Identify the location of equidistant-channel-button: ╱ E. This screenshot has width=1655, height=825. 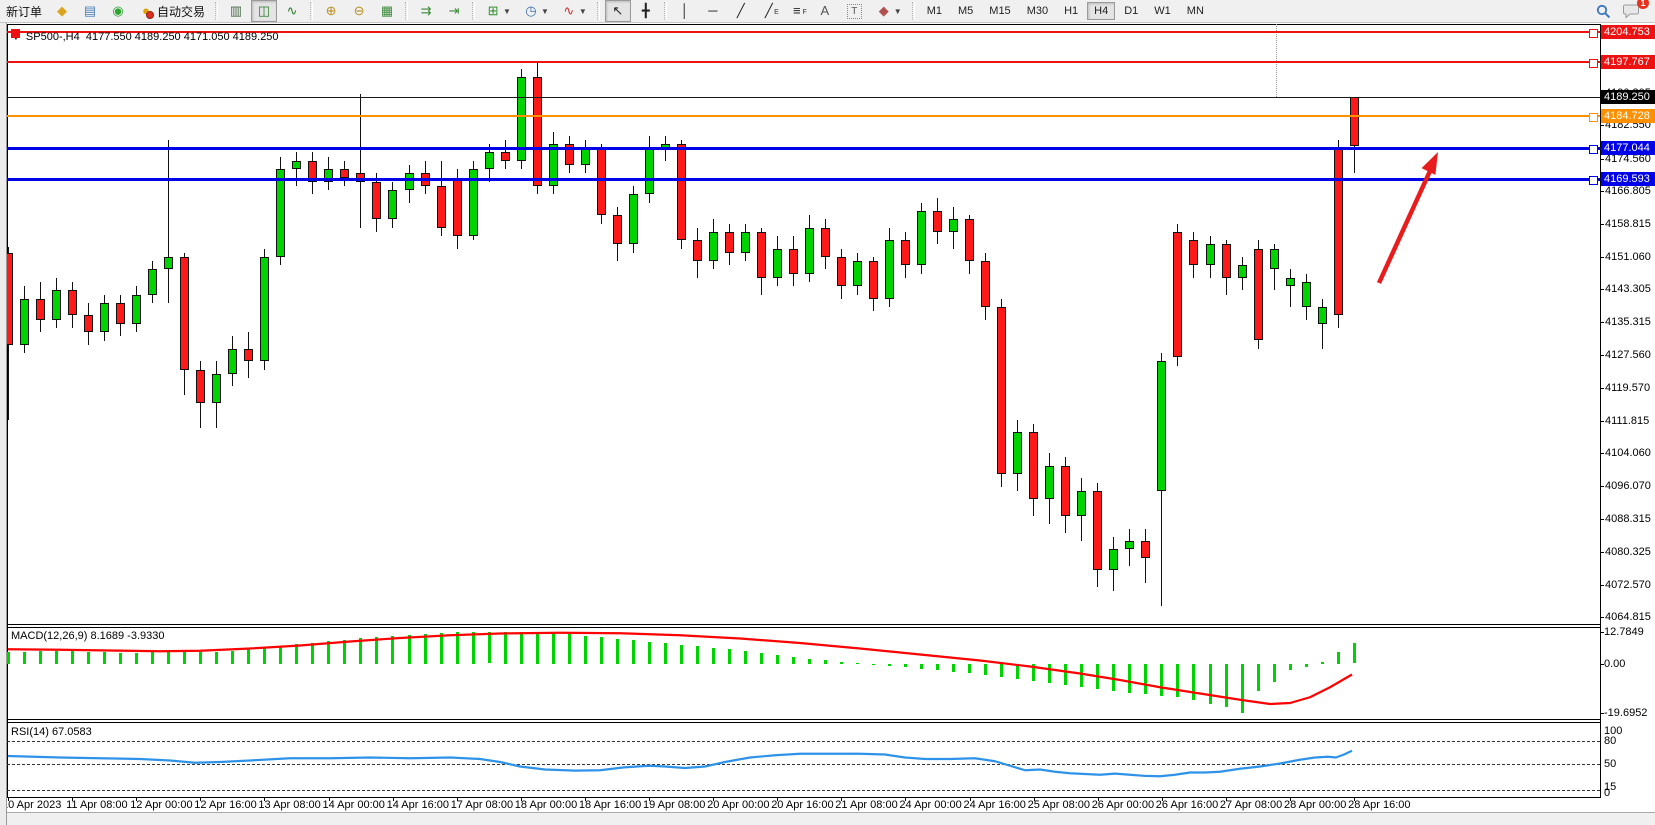
(769, 11).